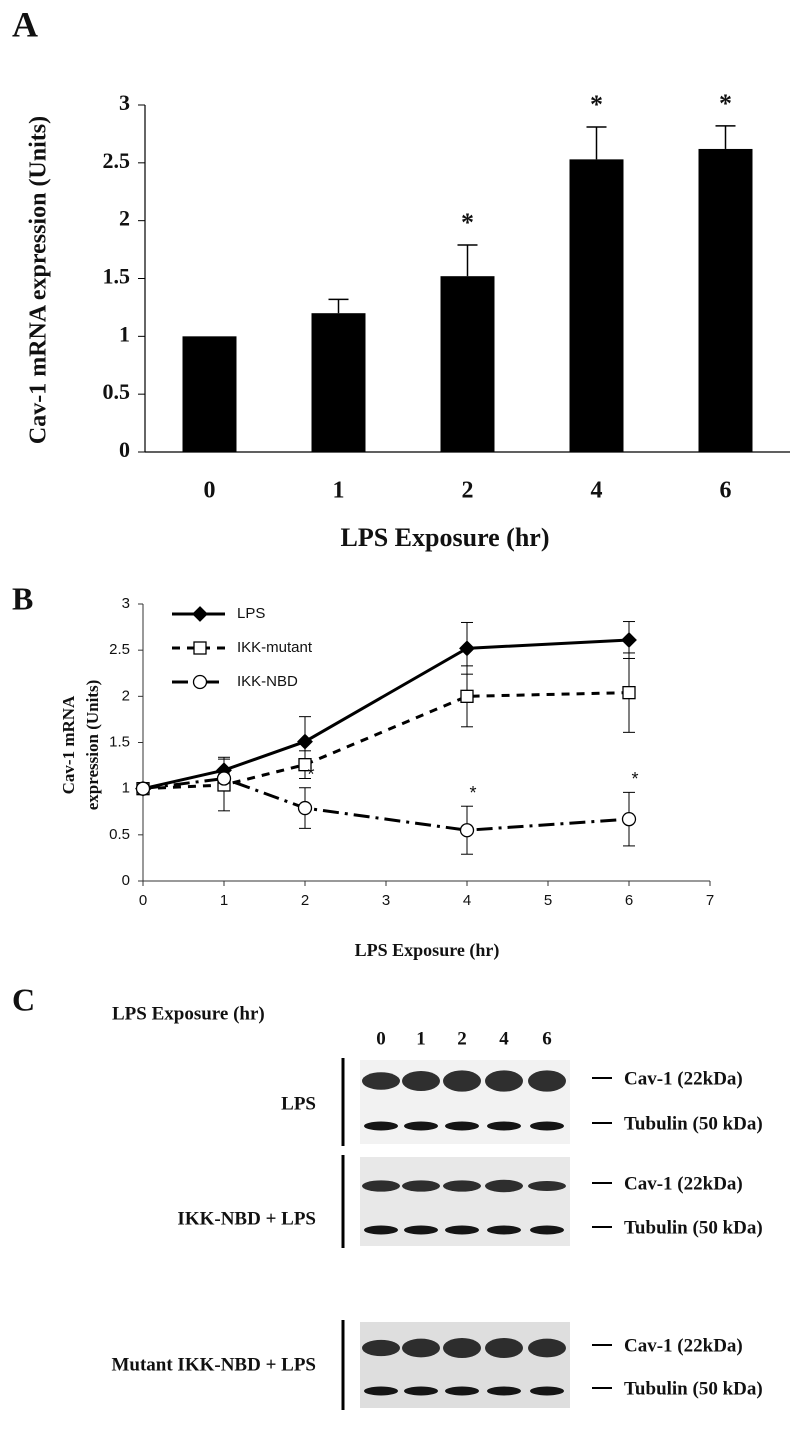 The image size is (800, 1429). I want to click on y-axis-label: Cav-1 mRNA expression (Units), so click(39, 280).